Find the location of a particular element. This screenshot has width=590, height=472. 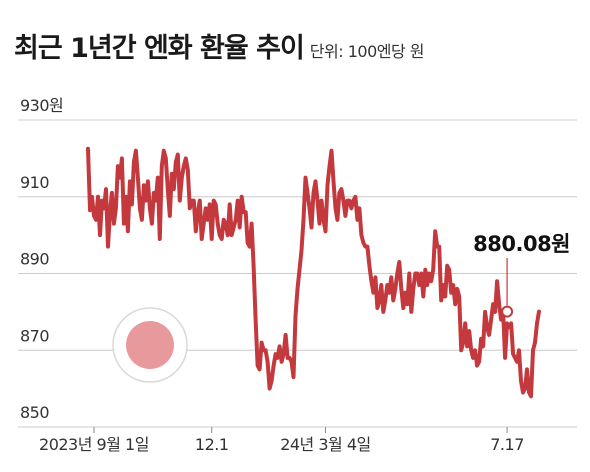

last-value-marker is located at coordinates (507, 311).